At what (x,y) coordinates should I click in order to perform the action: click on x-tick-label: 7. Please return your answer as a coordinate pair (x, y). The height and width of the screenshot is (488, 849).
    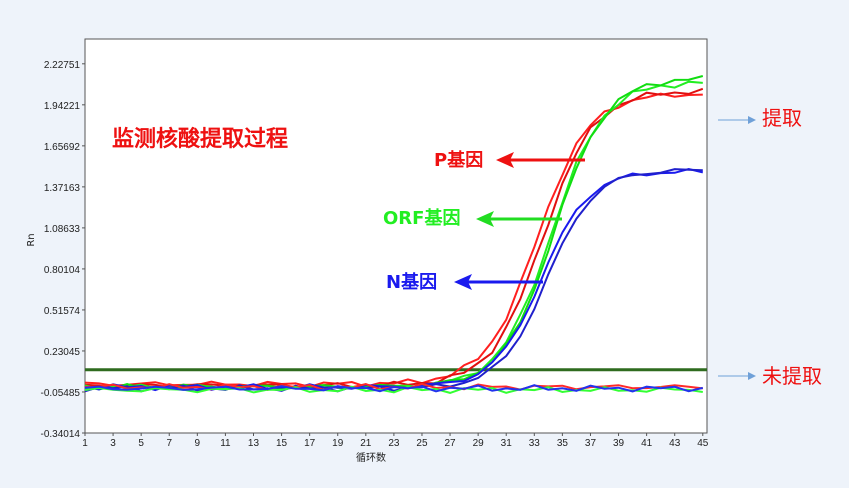
    Looking at the image, I should click on (169, 443).